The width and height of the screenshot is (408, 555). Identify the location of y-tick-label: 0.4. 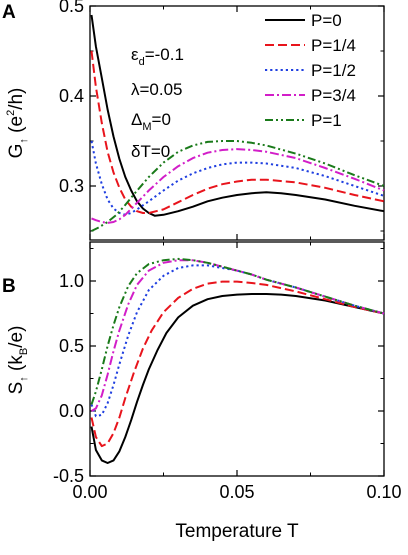
(71, 96).